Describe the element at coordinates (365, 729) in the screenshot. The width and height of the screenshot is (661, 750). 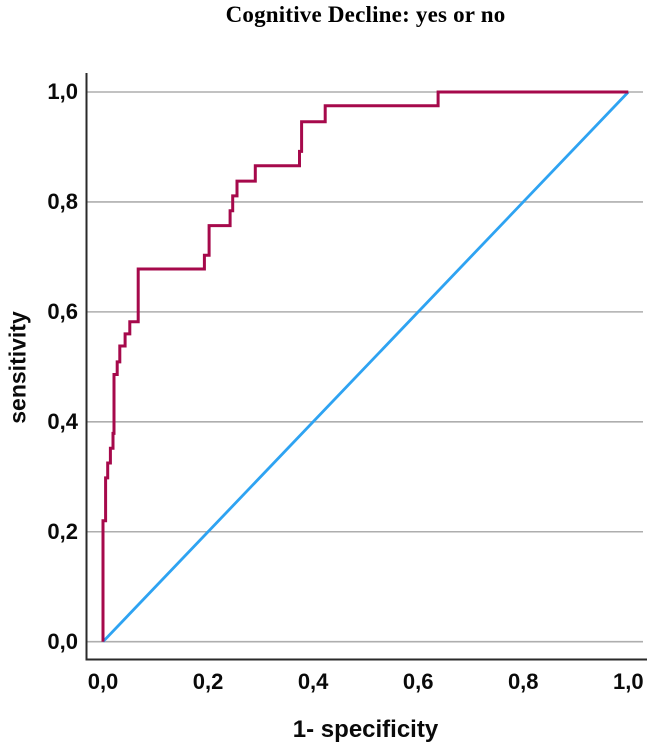
I see `x-axis-title: 1- specificity` at that location.